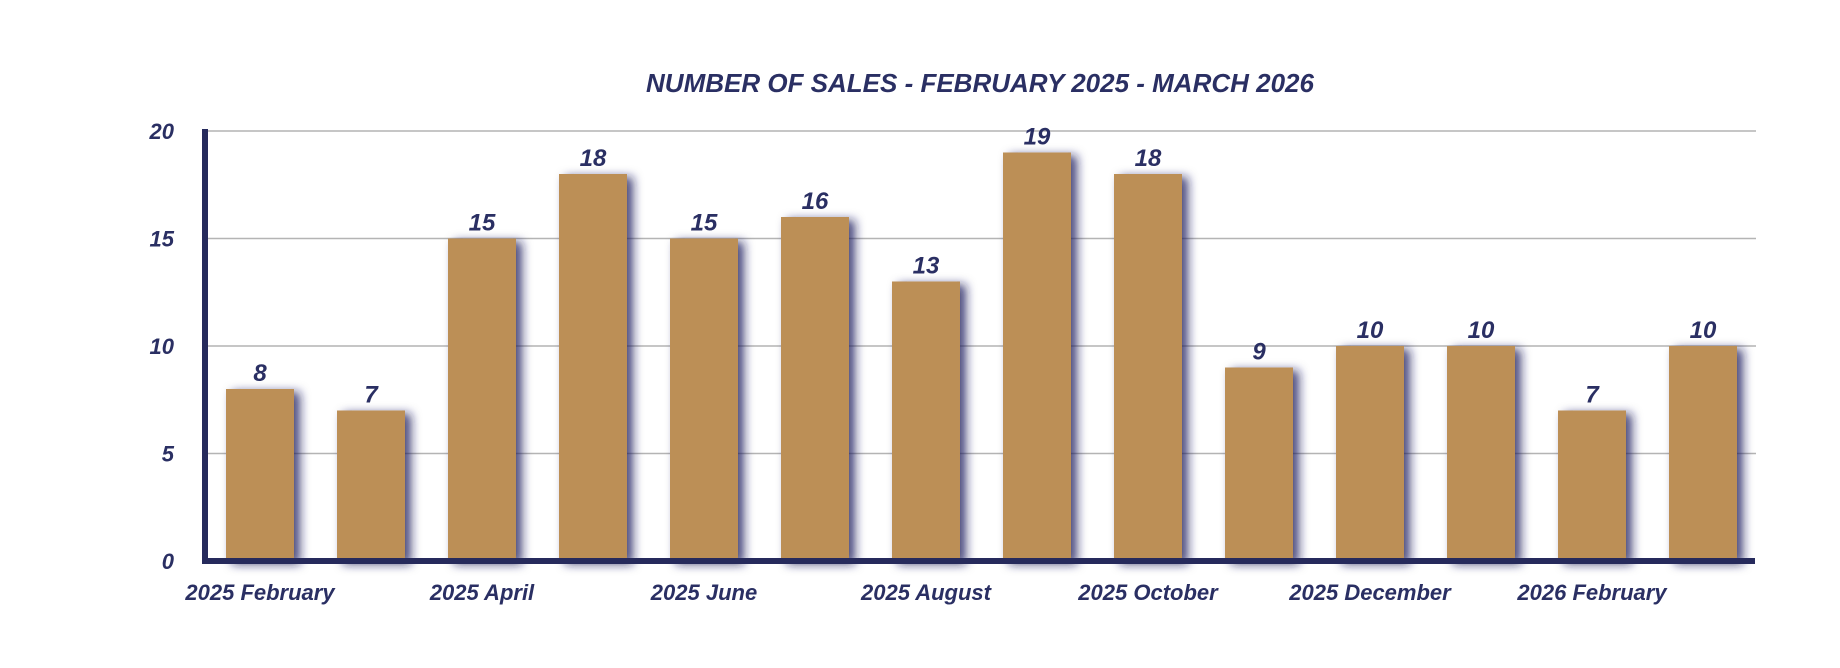 The width and height of the screenshot is (1840, 668). Describe the element at coordinates (815, 201) in the screenshot. I see `data-label: 16` at that location.